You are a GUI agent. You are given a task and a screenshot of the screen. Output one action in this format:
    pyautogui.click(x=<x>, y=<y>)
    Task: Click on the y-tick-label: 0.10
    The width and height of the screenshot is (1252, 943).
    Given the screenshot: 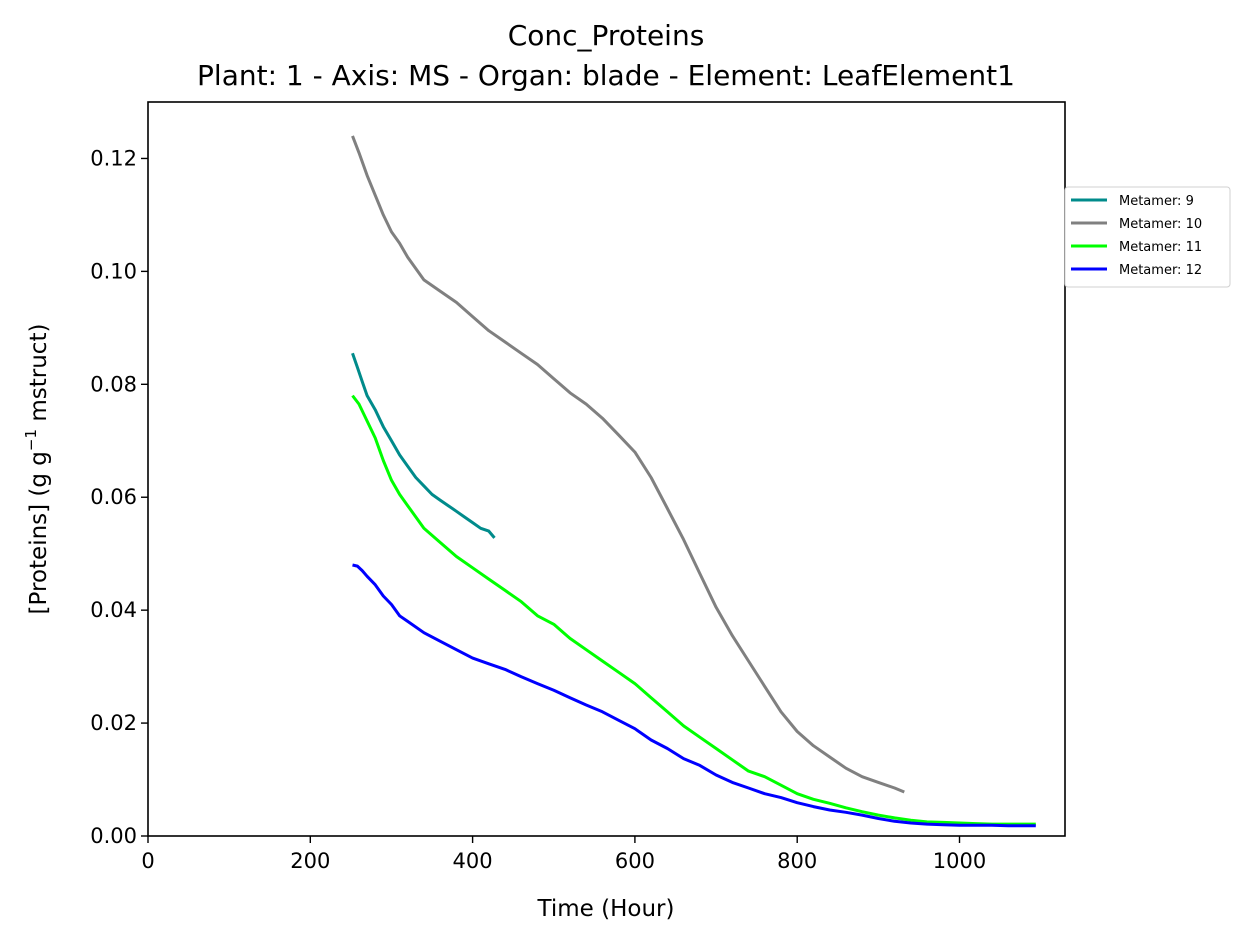 What is the action you would take?
    pyautogui.click(x=113, y=271)
    